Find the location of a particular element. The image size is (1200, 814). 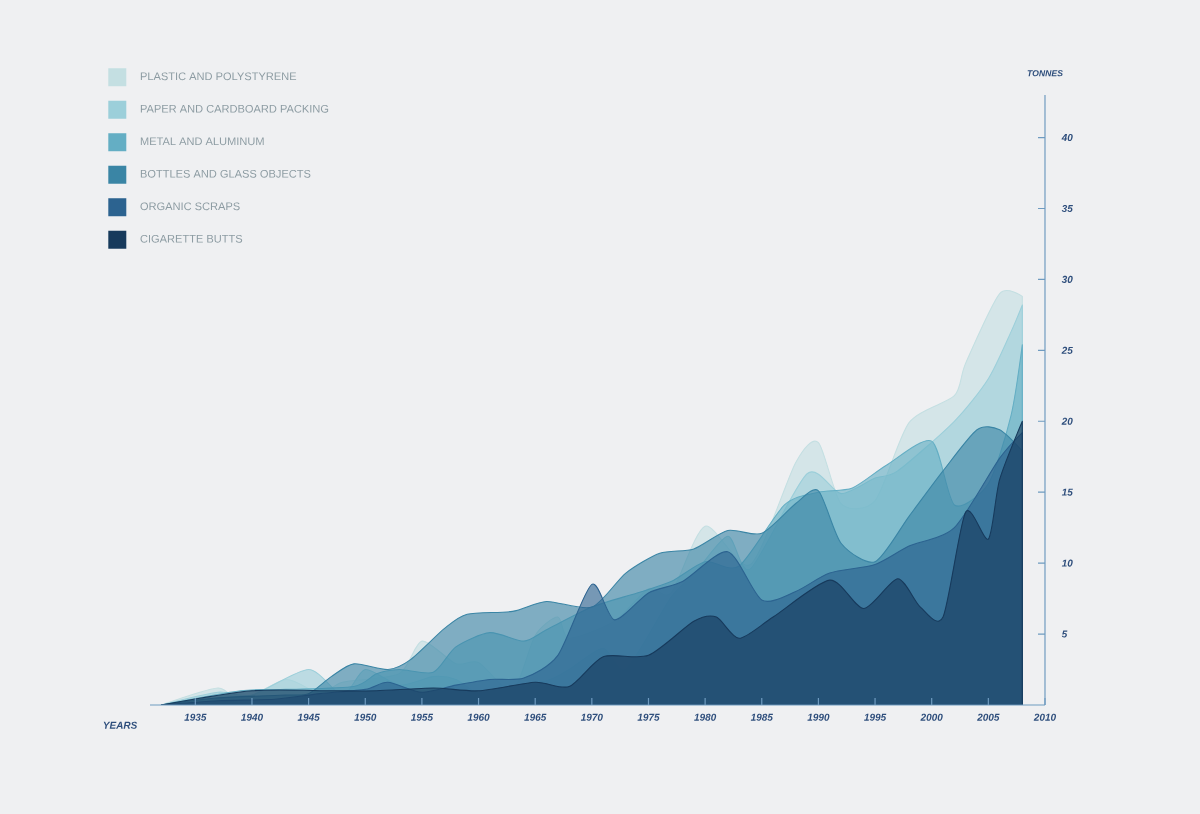

x-tick-label: 1940 is located at coordinates (252, 717).